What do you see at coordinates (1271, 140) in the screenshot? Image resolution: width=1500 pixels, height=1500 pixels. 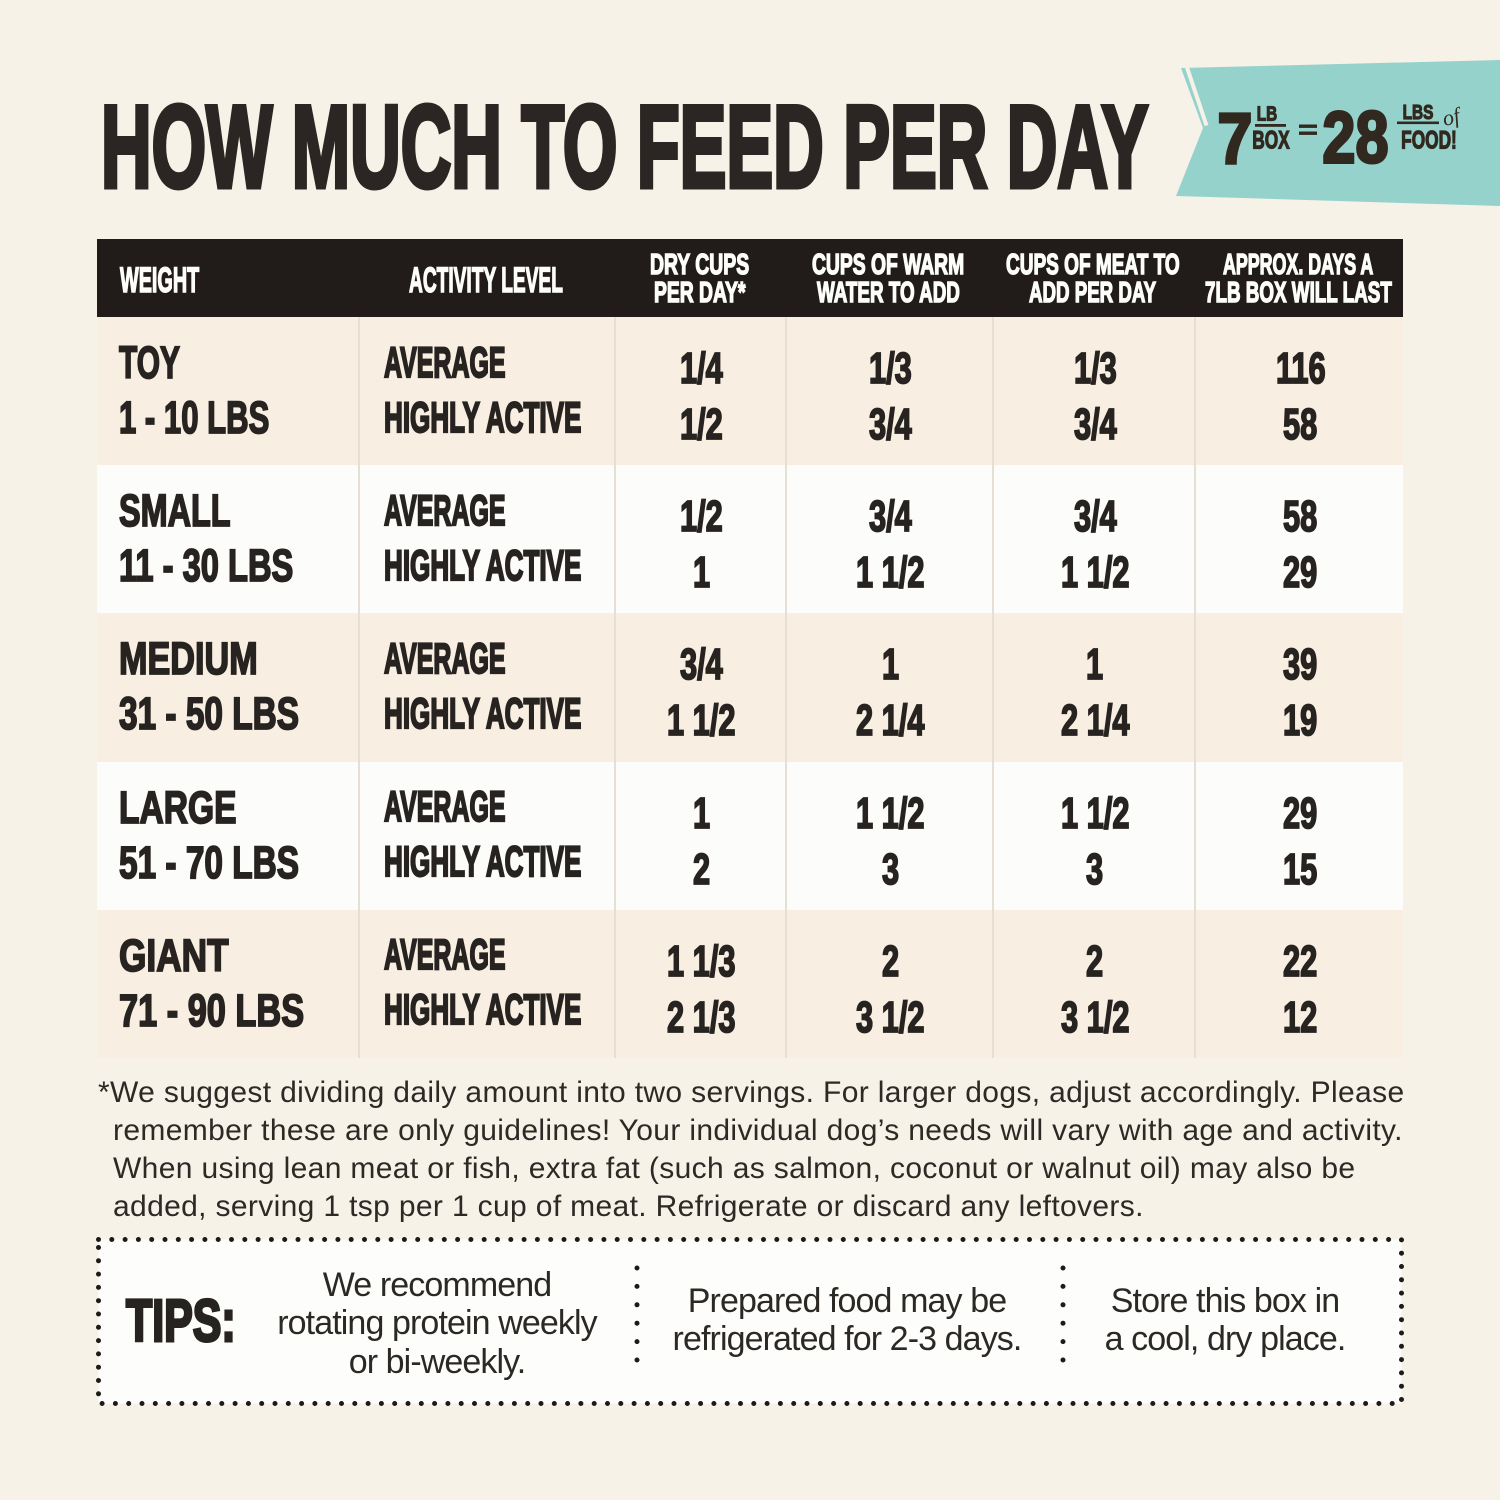 I see `svg-text: BOX` at bounding box center [1271, 140].